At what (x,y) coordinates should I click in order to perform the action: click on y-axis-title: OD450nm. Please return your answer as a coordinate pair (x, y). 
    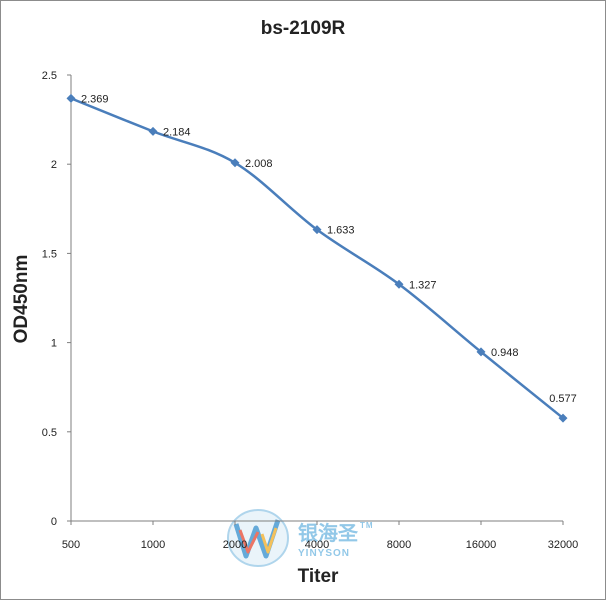
    Looking at the image, I should click on (21, 299).